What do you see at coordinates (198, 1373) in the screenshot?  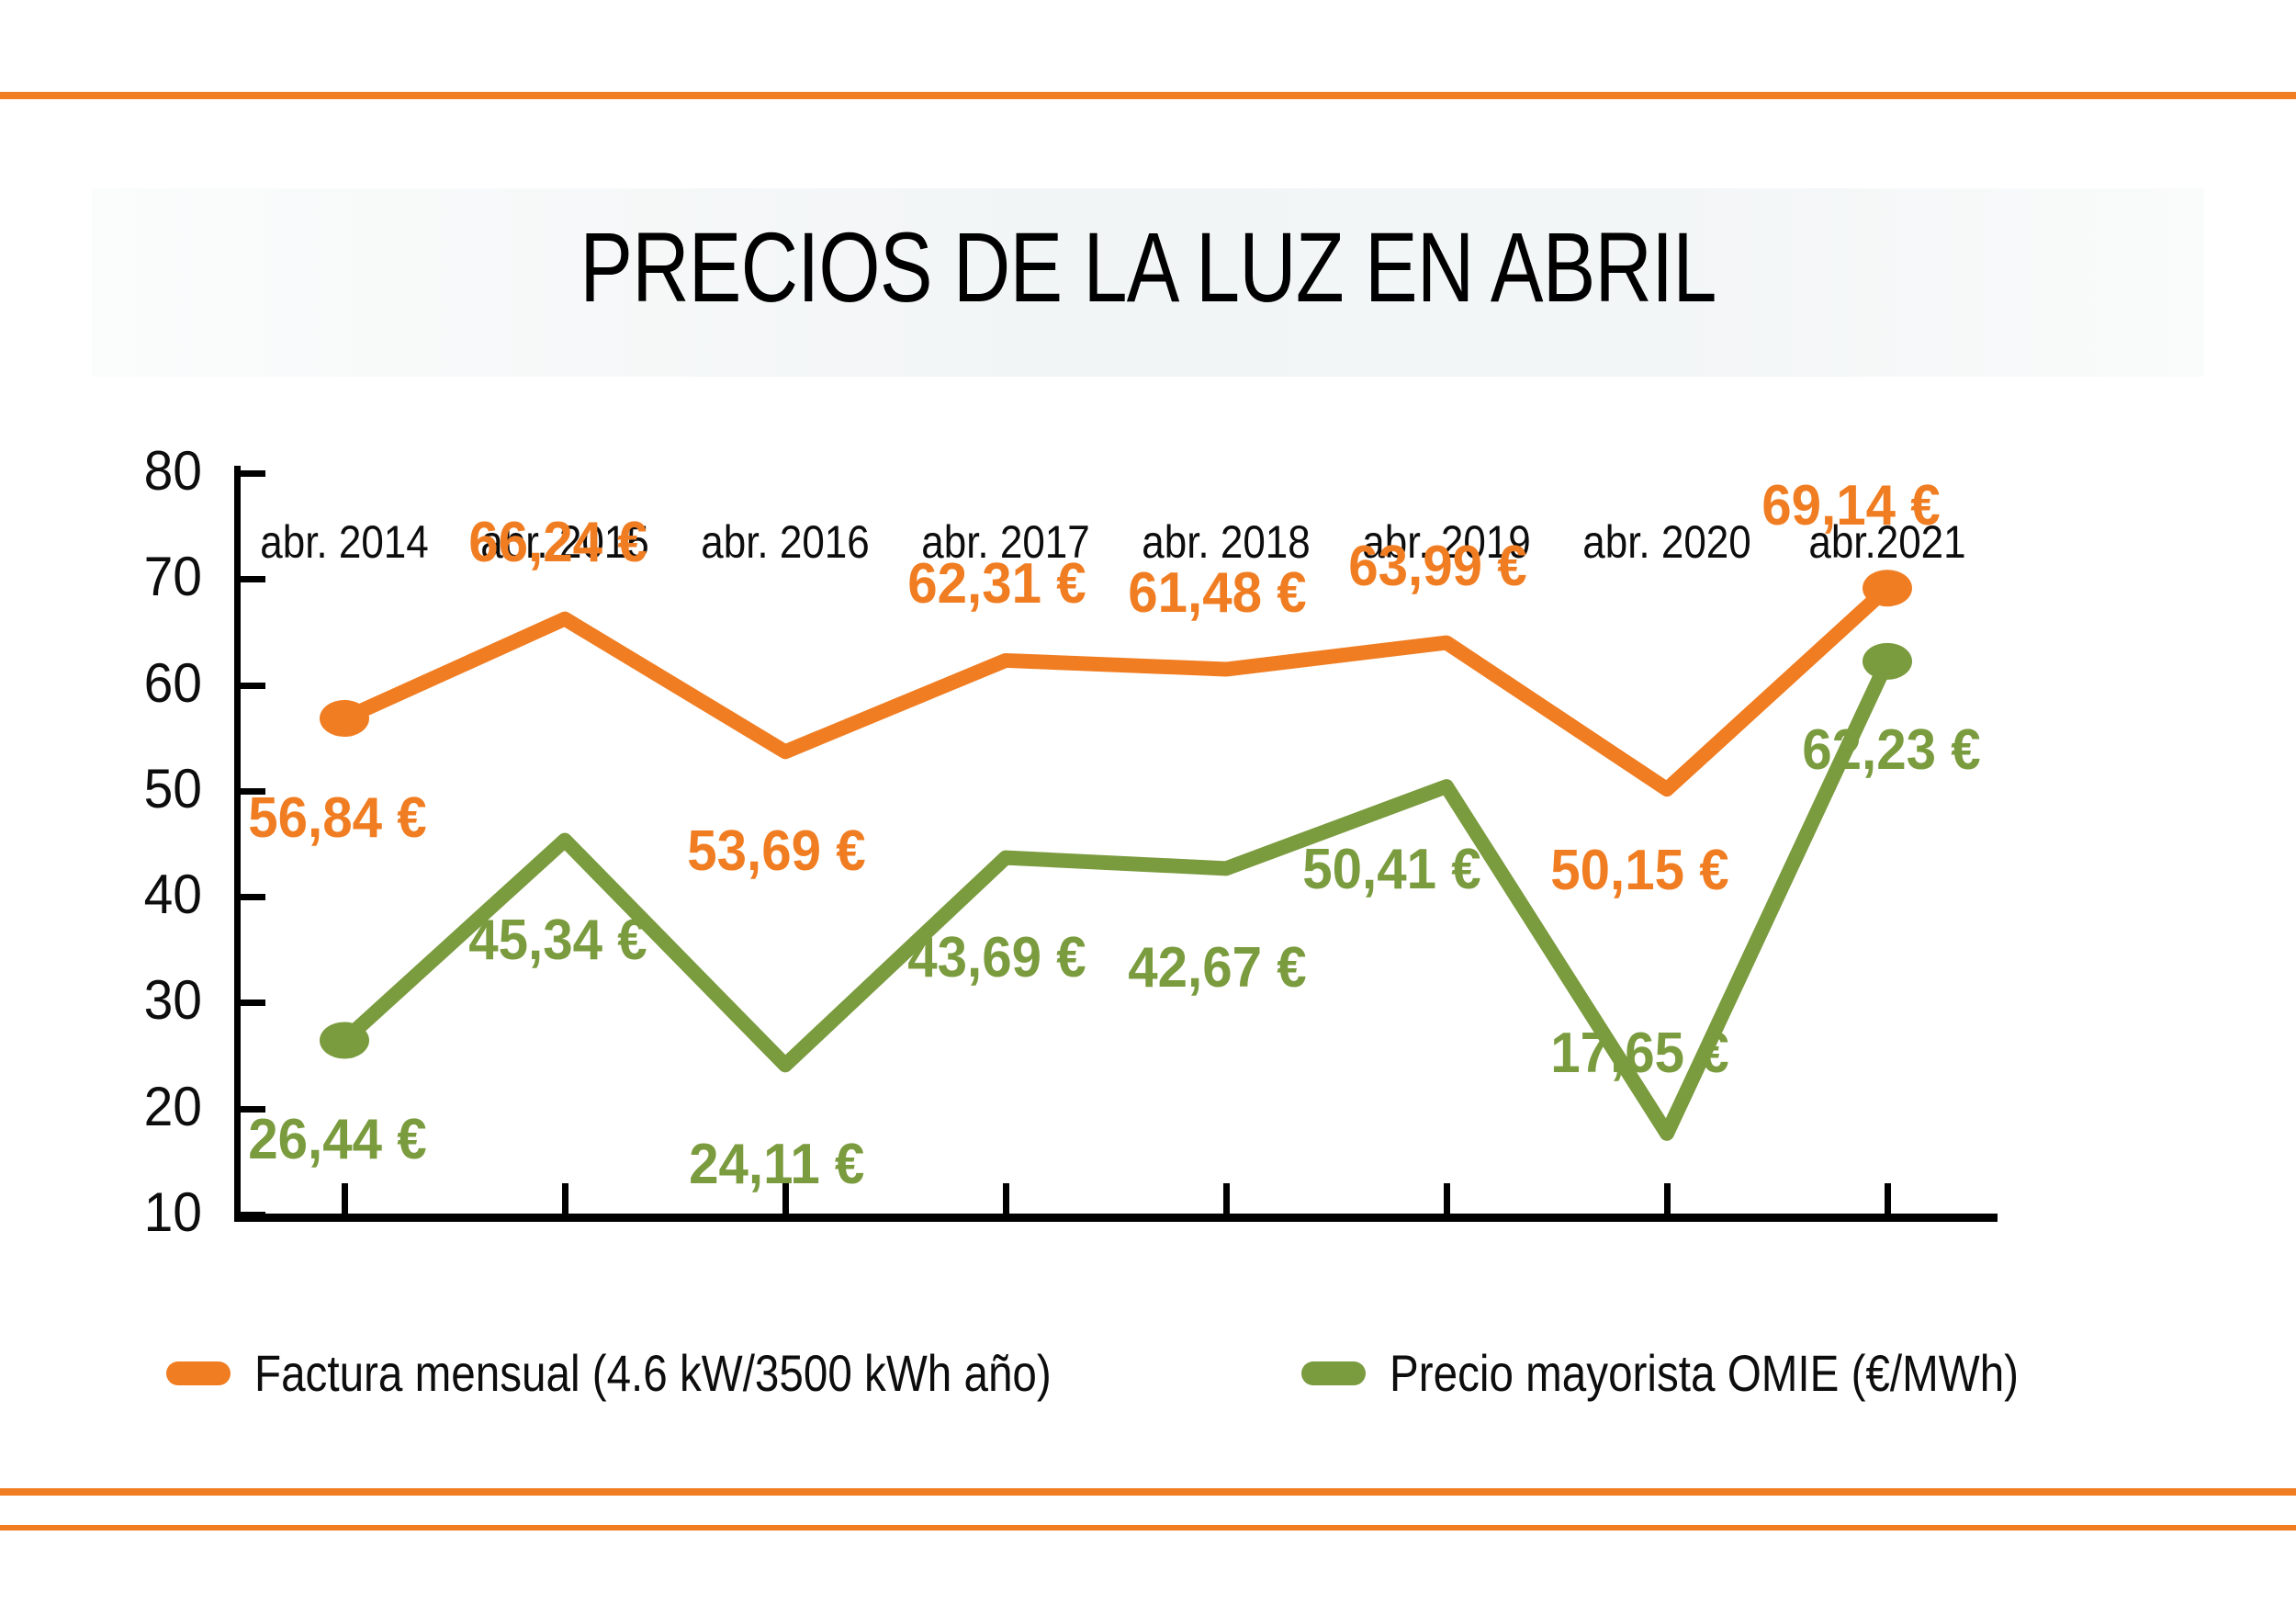 I see `legend-swatch-factura` at bounding box center [198, 1373].